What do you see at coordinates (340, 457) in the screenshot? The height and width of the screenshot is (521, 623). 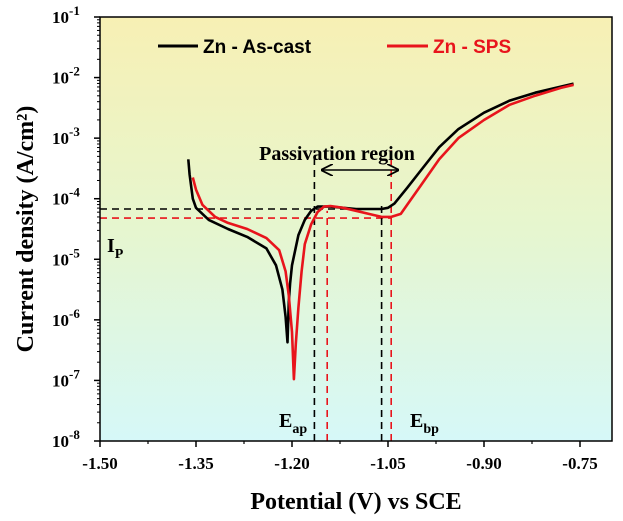 I see `x-axis: -1.50 -1.35 -1.20 -1.05 -0.90 -0.75` at bounding box center [340, 457].